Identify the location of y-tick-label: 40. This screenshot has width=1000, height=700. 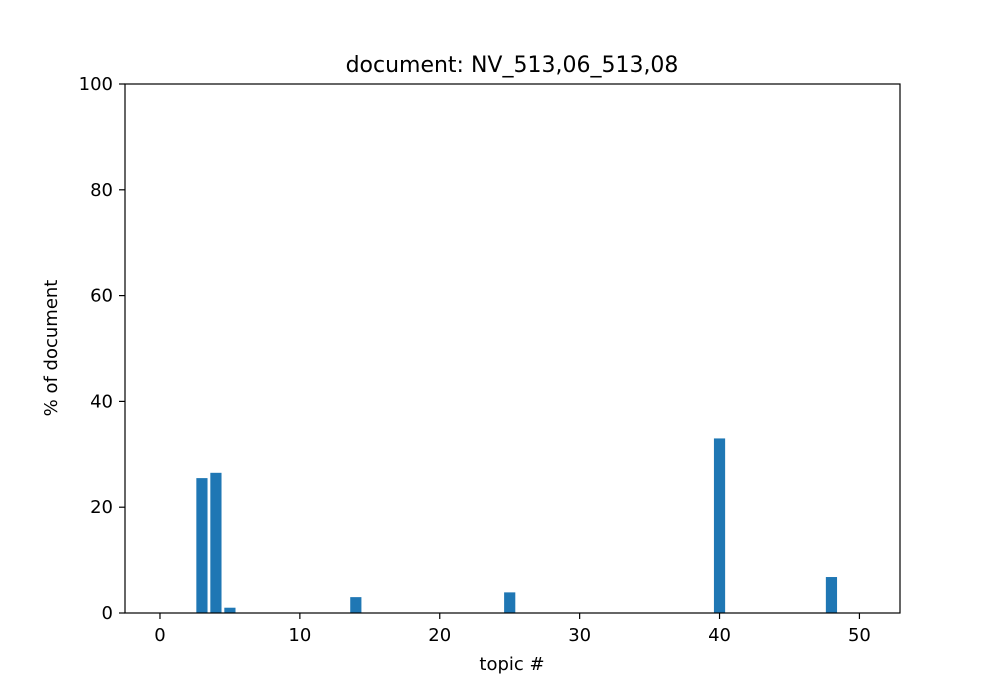
(101, 401).